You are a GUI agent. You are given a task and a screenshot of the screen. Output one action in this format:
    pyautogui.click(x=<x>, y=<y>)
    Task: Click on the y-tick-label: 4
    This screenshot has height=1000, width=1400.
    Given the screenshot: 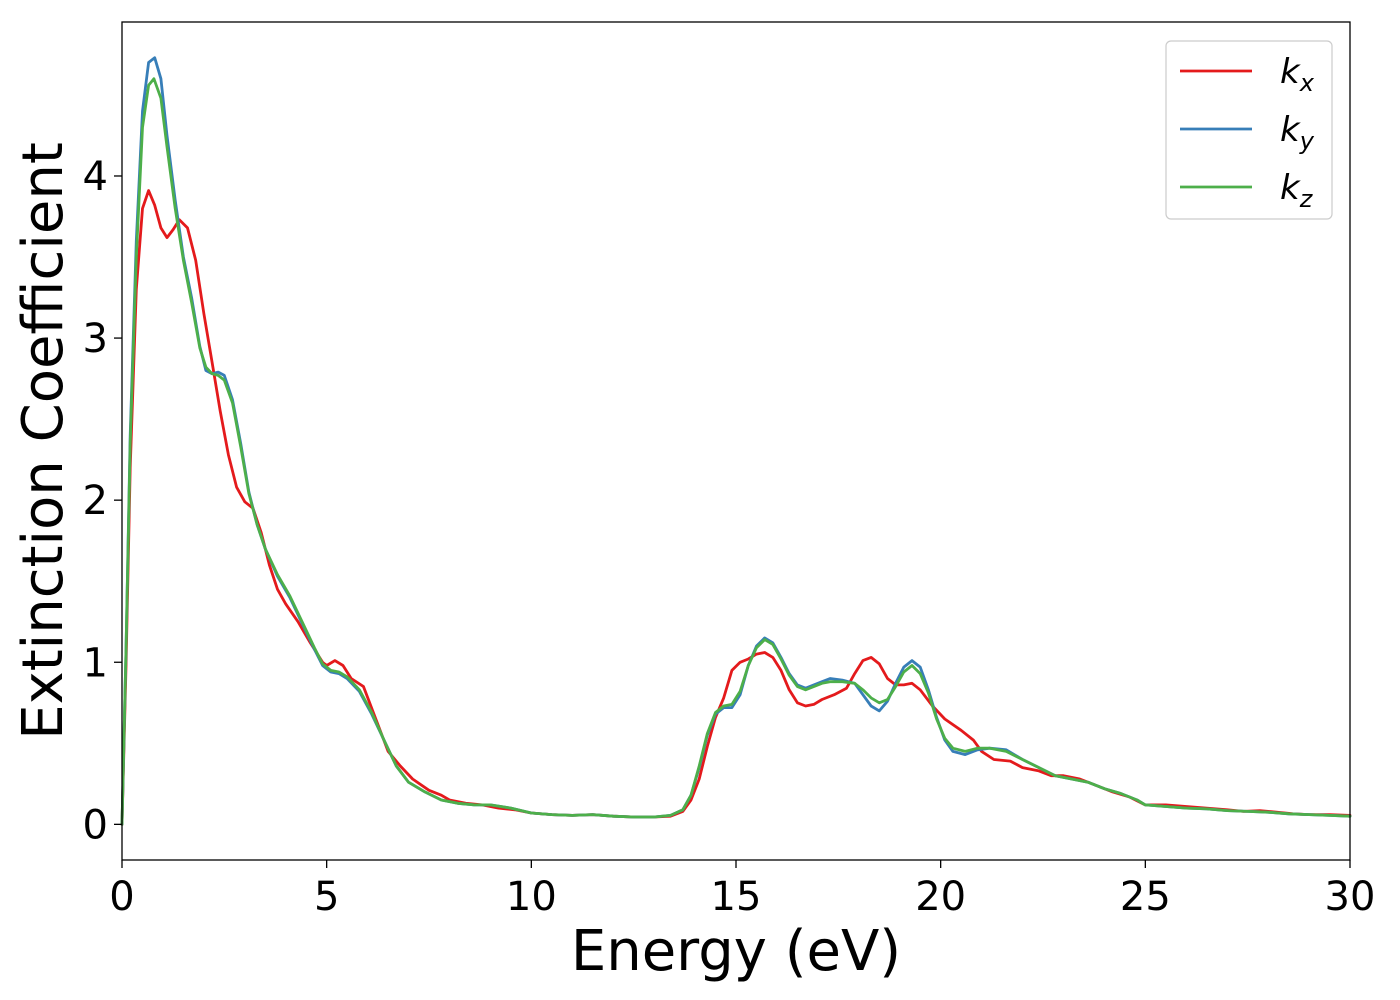 What is the action you would take?
    pyautogui.click(x=95, y=177)
    